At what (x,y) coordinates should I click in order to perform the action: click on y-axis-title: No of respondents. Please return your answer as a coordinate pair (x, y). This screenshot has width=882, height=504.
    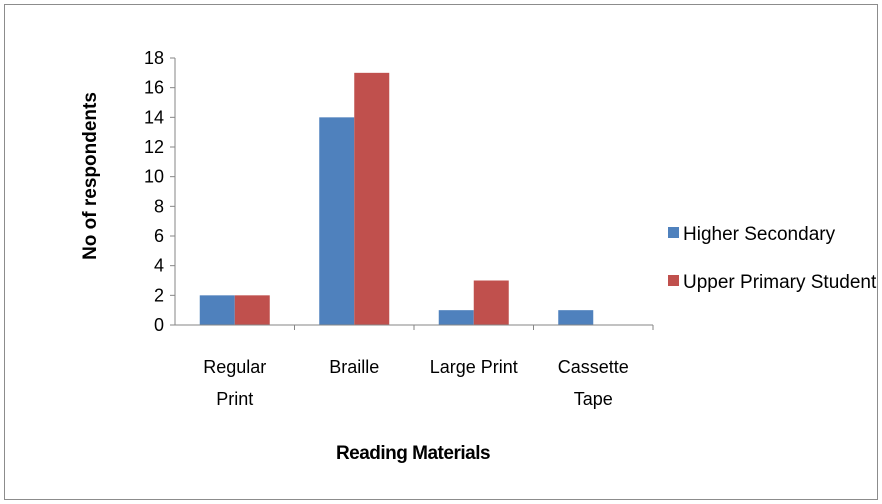
    Looking at the image, I should click on (90, 176).